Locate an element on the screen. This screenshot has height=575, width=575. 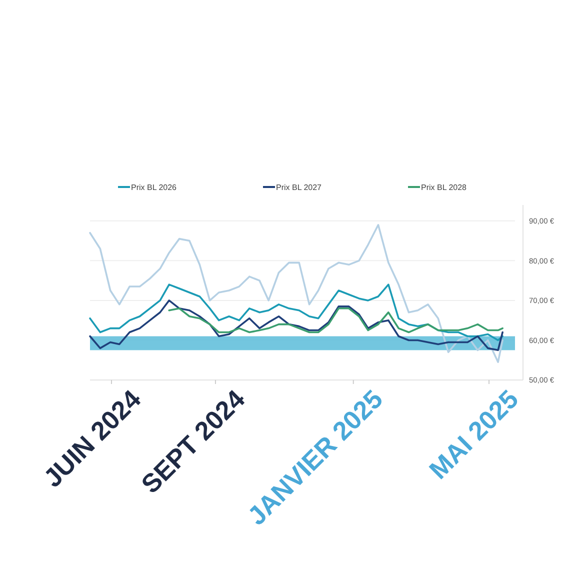
legend-label: Prix BL 2027 is located at coordinates (299, 187).